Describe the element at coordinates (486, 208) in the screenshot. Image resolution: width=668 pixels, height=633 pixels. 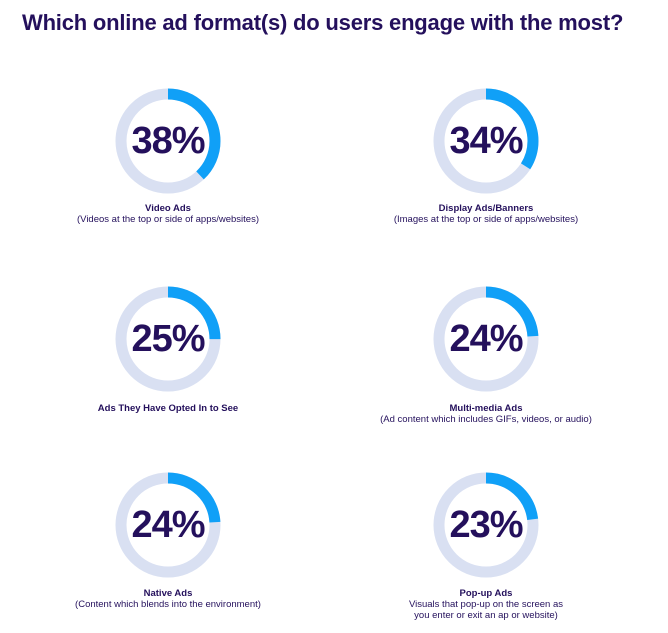
I see `item-name: Display Ads/Banners` at that location.